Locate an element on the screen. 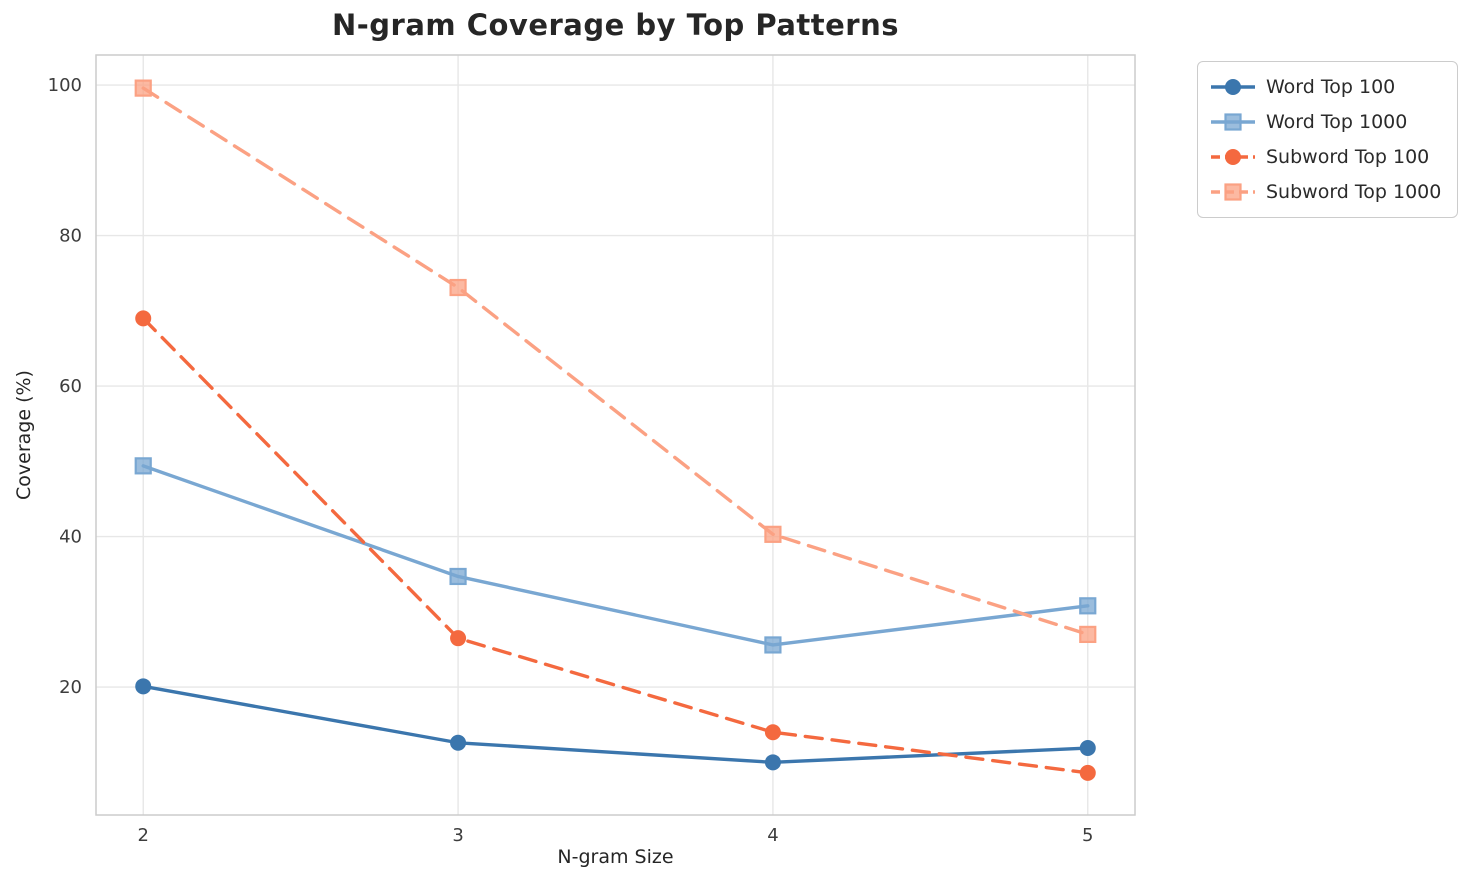  legend-label: Subword Top 1000 is located at coordinates (1354, 192).